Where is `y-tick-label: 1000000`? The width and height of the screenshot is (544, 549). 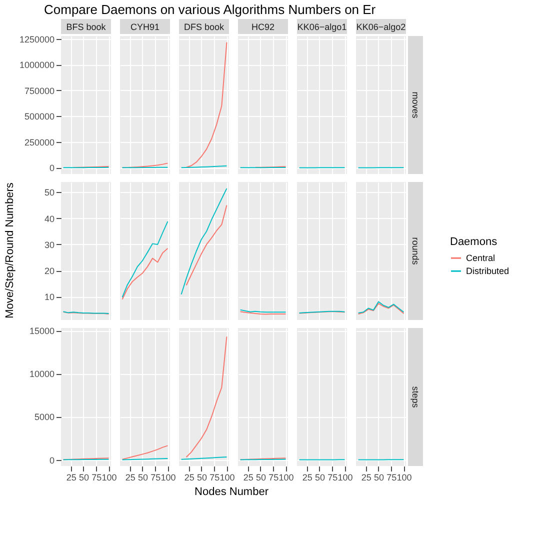 y-tick-label: 1000000 is located at coordinates (36, 65).